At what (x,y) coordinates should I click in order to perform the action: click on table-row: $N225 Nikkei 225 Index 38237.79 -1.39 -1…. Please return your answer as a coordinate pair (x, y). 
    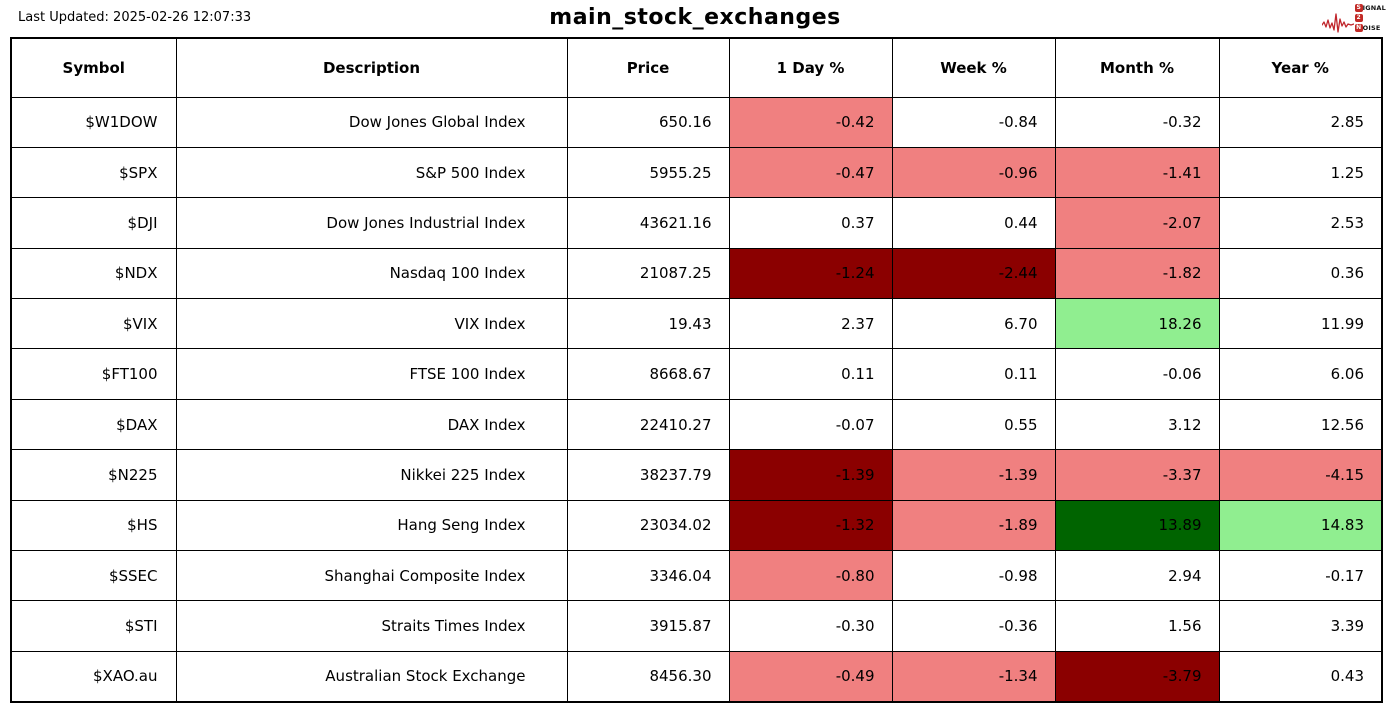
    Looking at the image, I should click on (696, 475).